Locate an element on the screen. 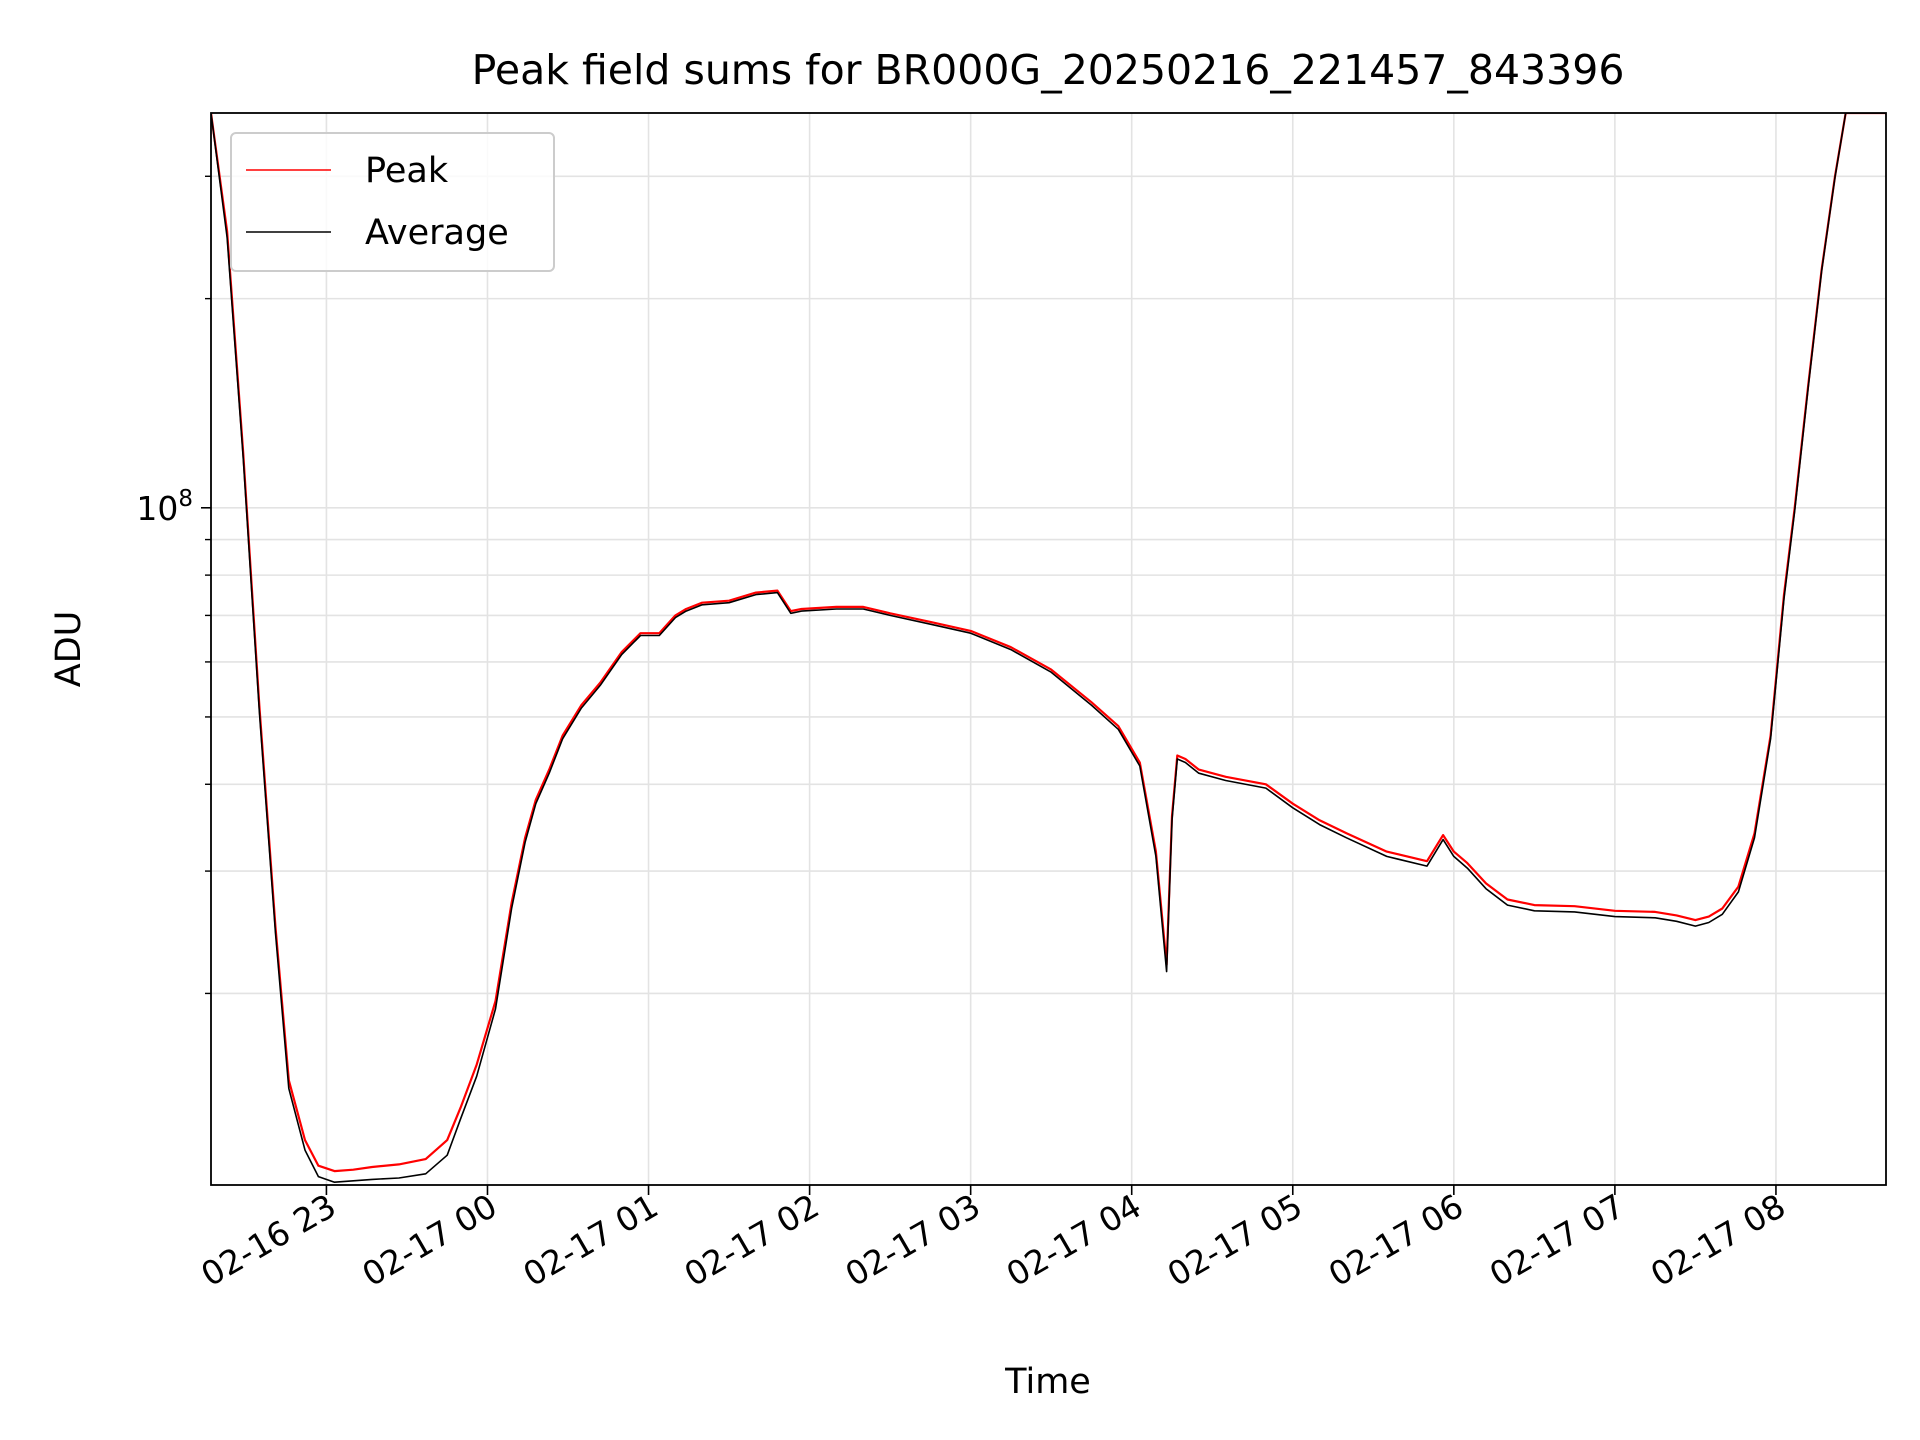 The height and width of the screenshot is (1440, 1920). legend-label-average: Average is located at coordinates (437, 233).